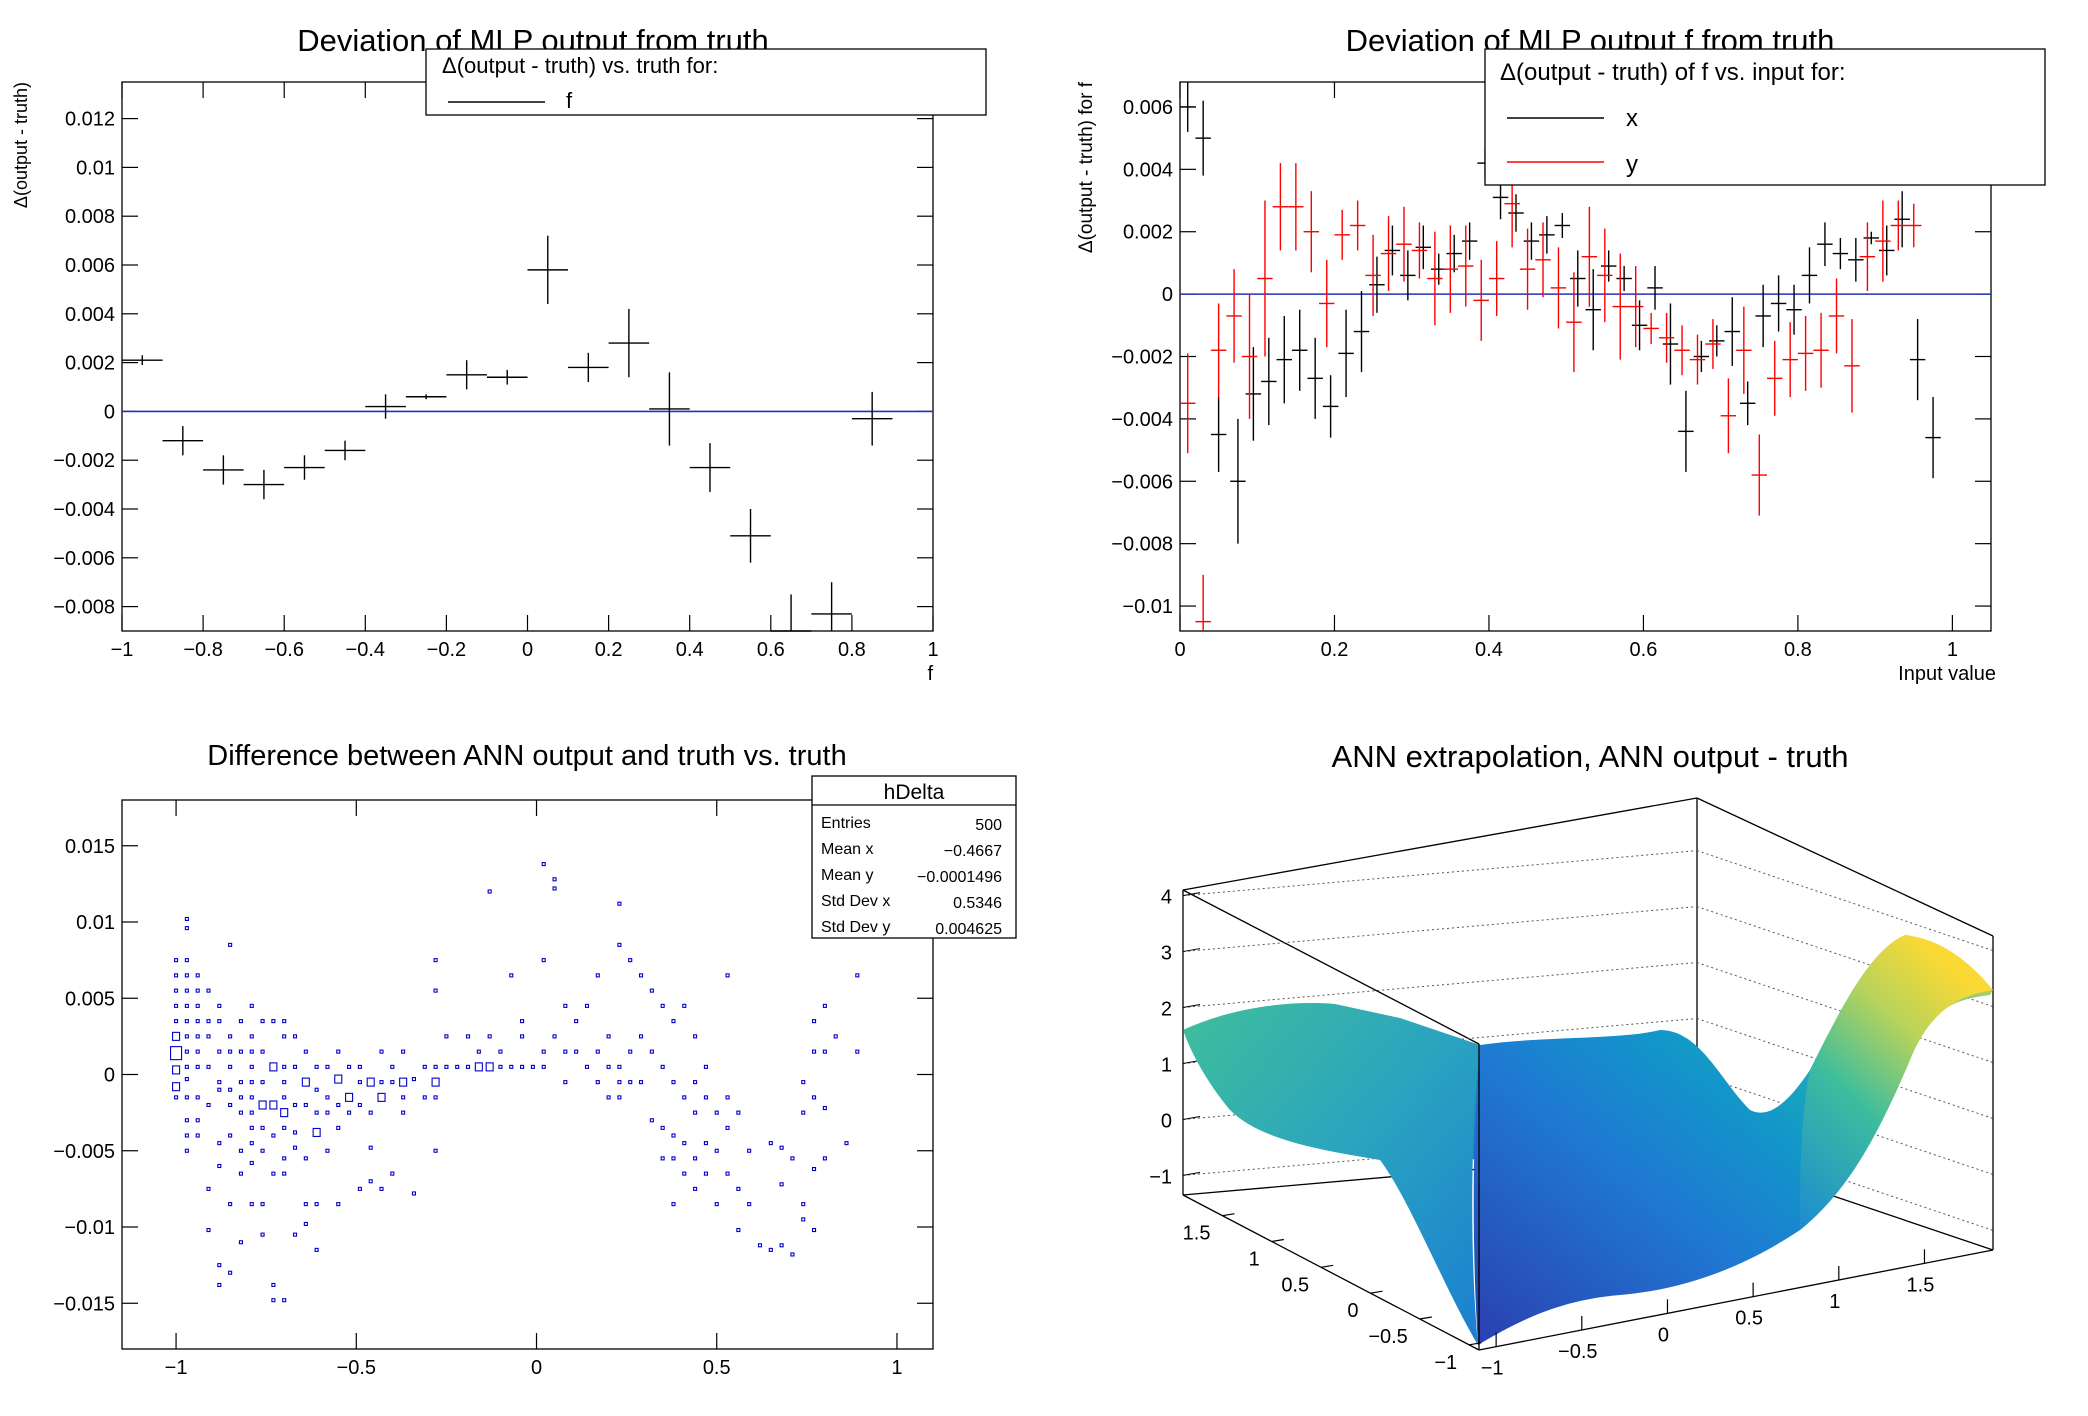 Image resolution: width=2088 pixels, height=1416 pixels. Describe the element at coordinates (771, 650) in the screenshot. I see `p1-xtick-label: 0.6` at that location.